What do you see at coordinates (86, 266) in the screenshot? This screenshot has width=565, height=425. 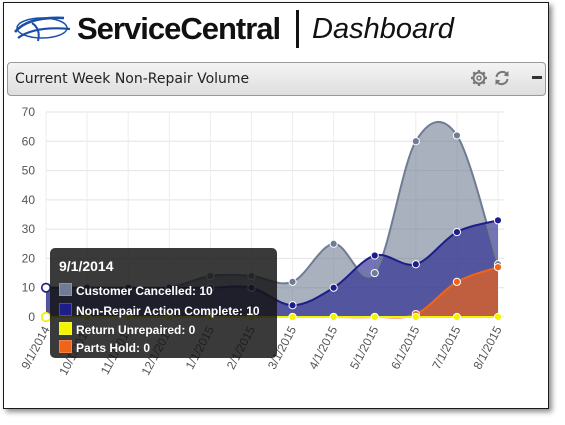 I see `tooltip-title: 9/1/2014` at bounding box center [86, 266].